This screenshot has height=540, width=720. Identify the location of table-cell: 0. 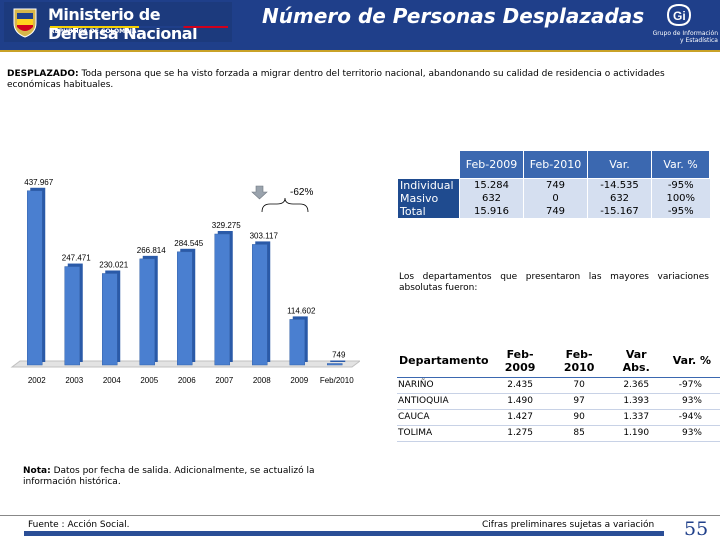
(555, 198).